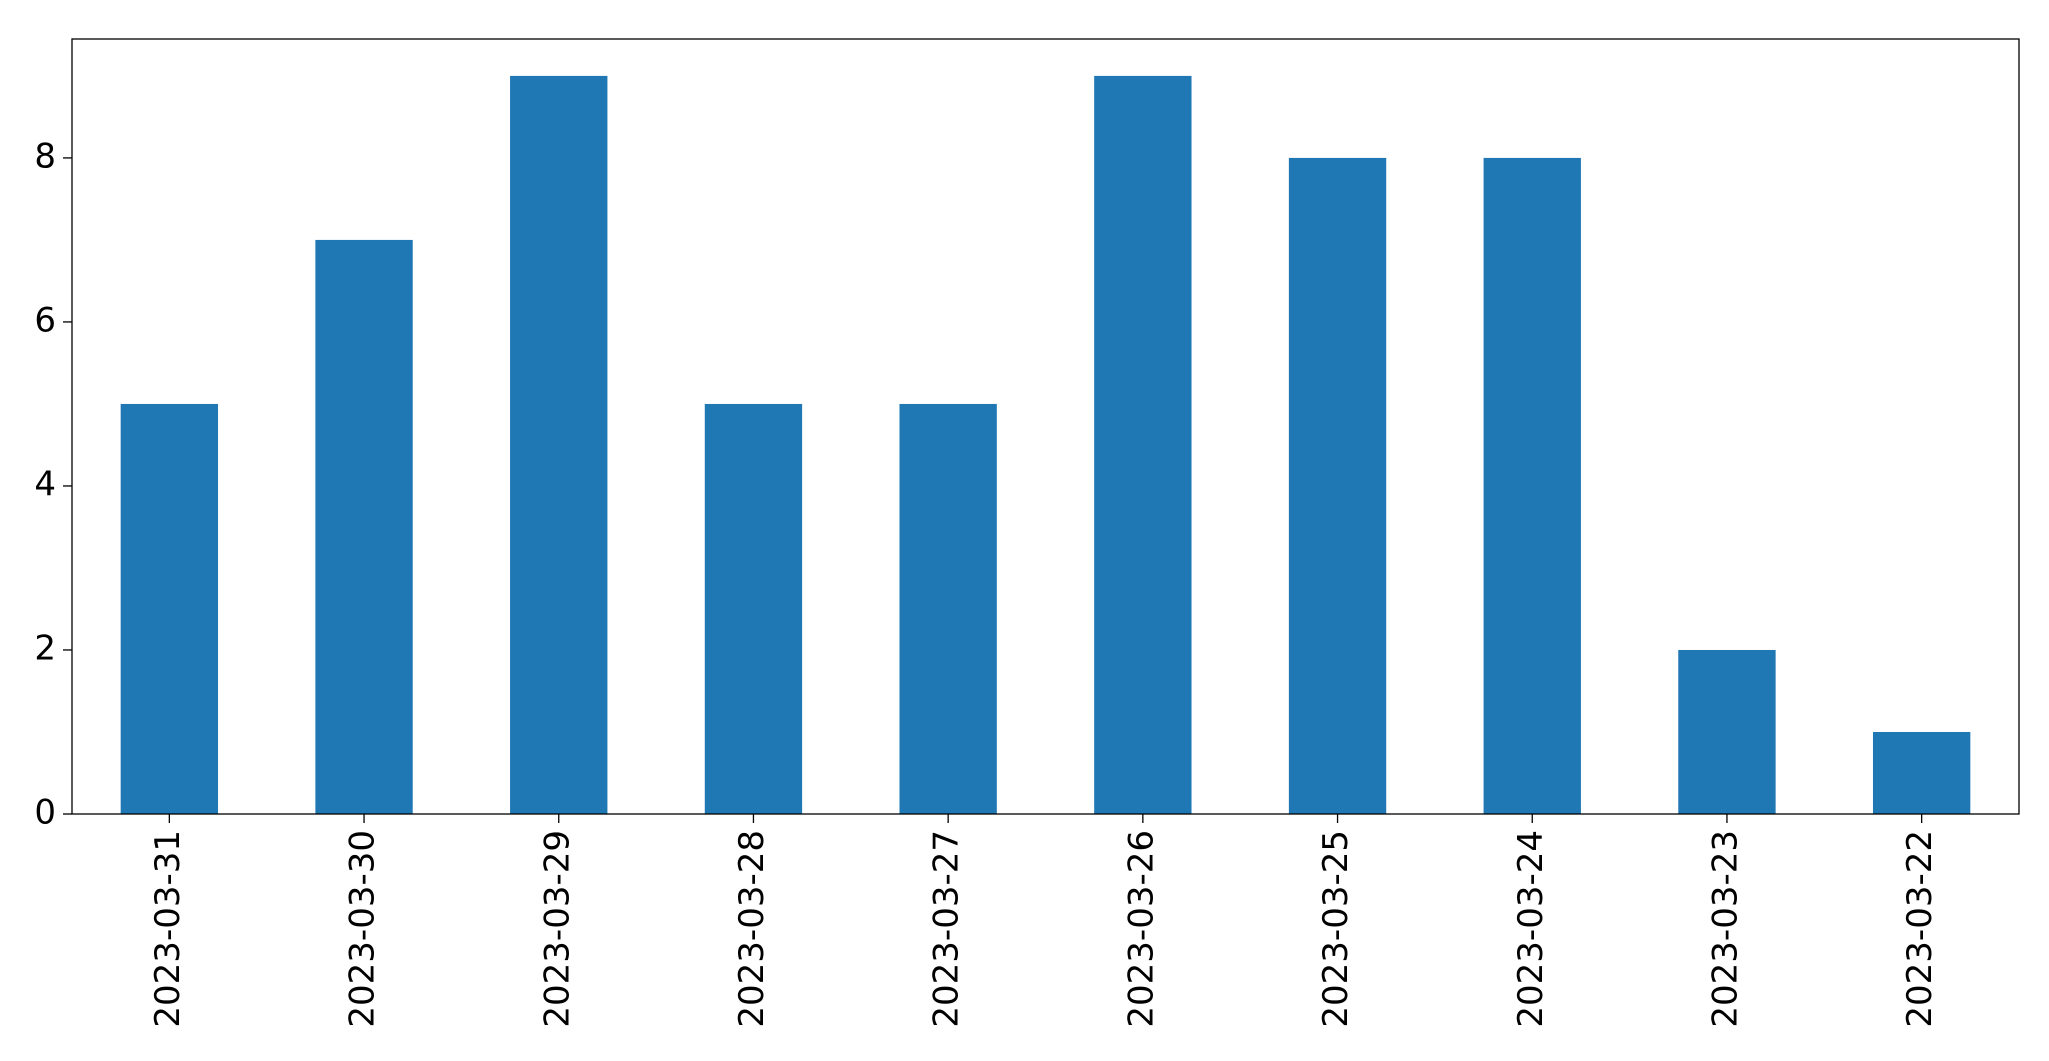 The height and width of the screenshot is (1061, 2049). I want to click on x-tick-label: 2023-03-26, so click(1141, 929).